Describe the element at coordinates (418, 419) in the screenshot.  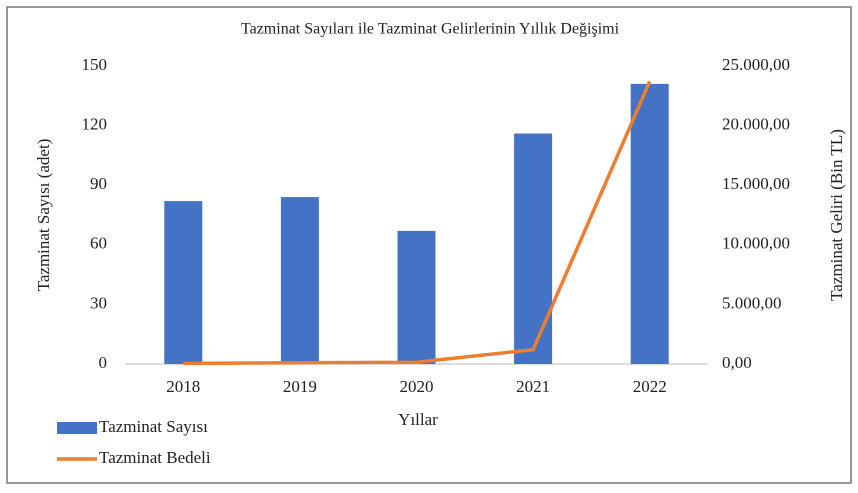
I see `x-axis-title: Yıllar` at that location.